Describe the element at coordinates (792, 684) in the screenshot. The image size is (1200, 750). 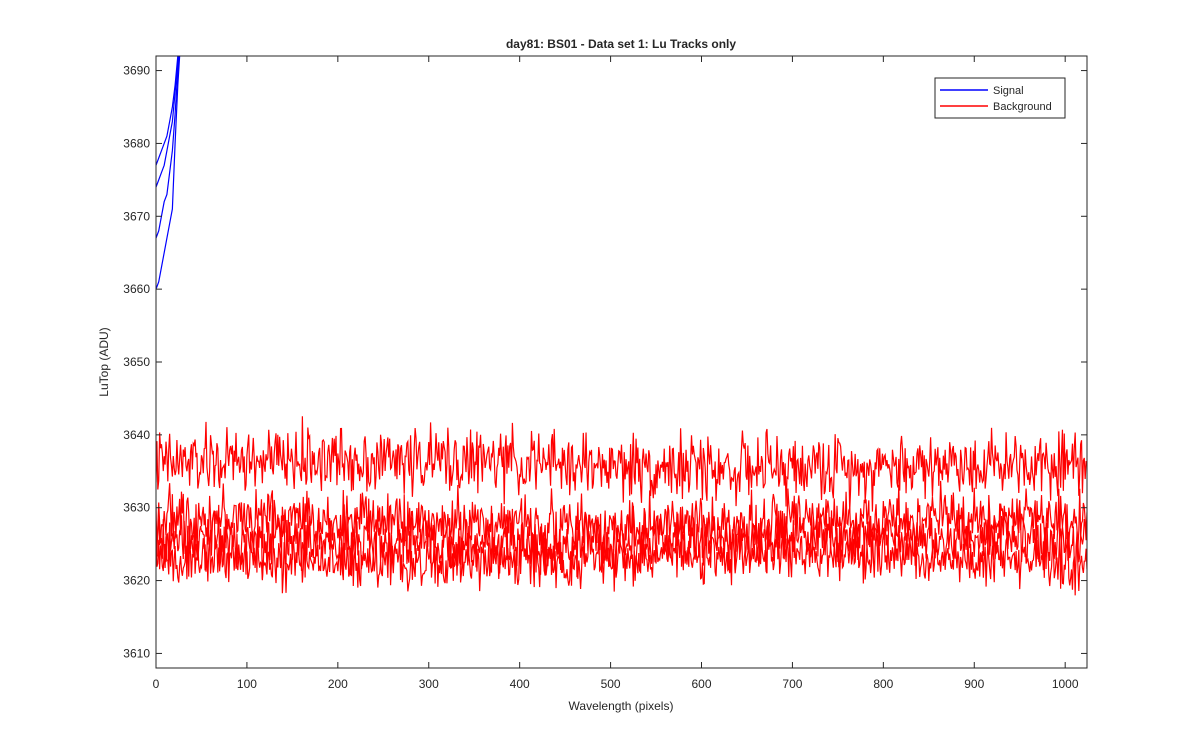
I see `x-tick-label: 700` at that location.